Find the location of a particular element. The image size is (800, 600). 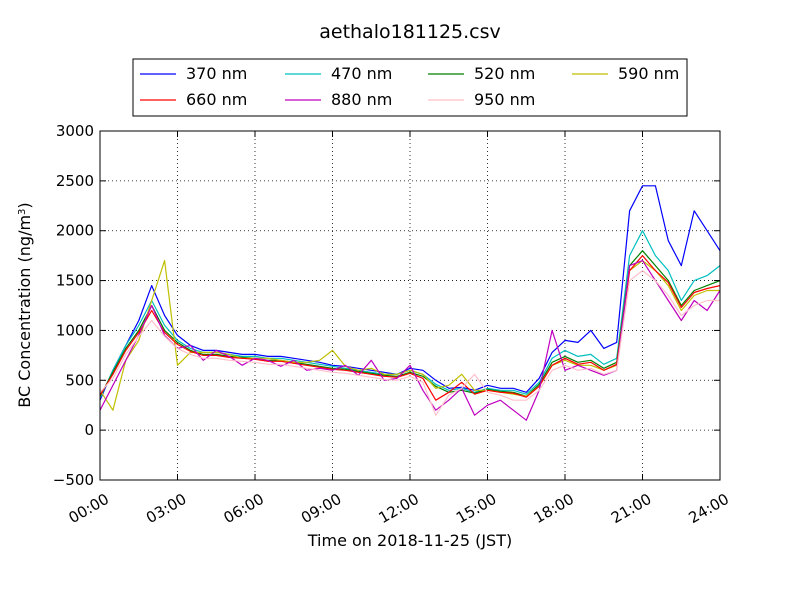

y-tick-label: 500 is located at coordinates (79, 380).